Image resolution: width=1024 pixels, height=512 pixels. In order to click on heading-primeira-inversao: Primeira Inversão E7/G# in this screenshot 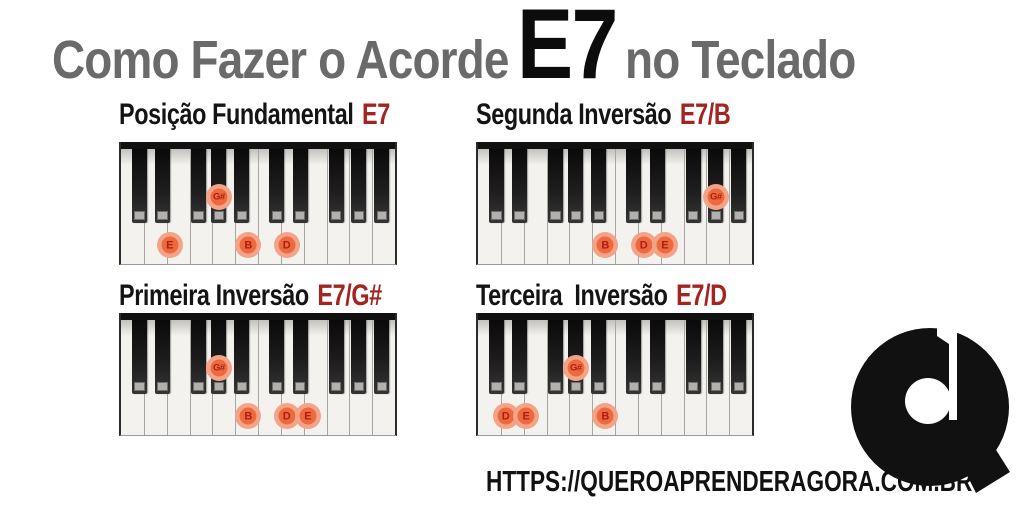, I will do `click(250, 295)`.